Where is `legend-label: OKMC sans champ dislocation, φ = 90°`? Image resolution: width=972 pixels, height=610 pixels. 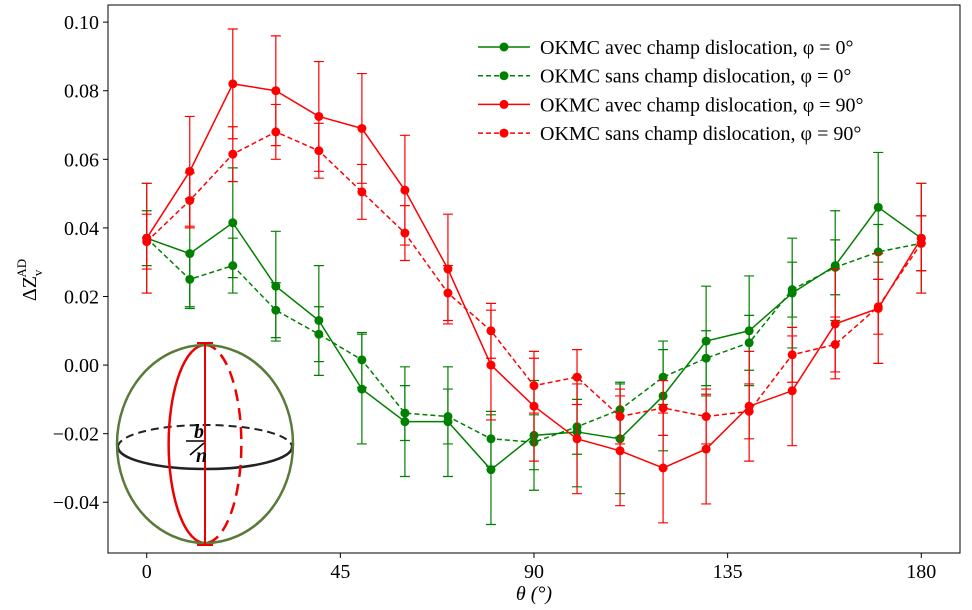
legend-label: OKMC sans champ dislocation, φ = 90° is located at coordinates (700, 134).